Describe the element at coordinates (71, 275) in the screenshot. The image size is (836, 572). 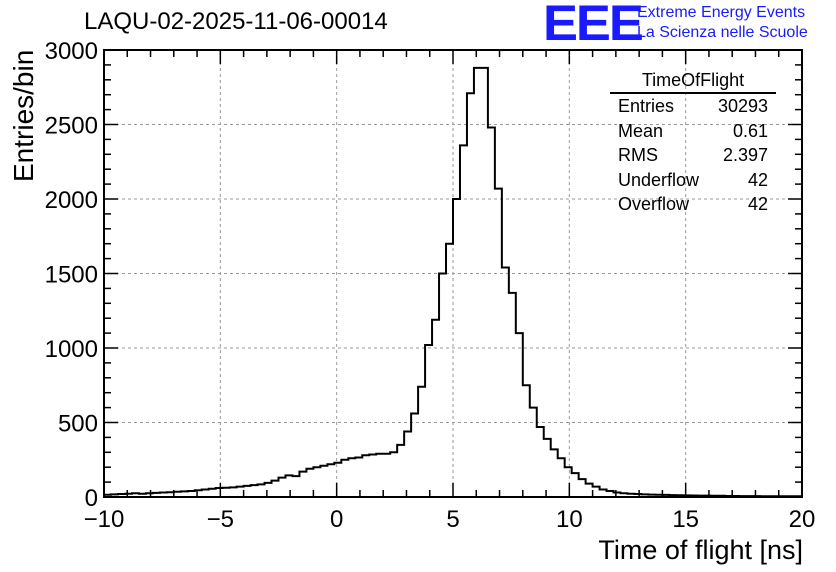
I see `y-tick-label: 1500` at that location.